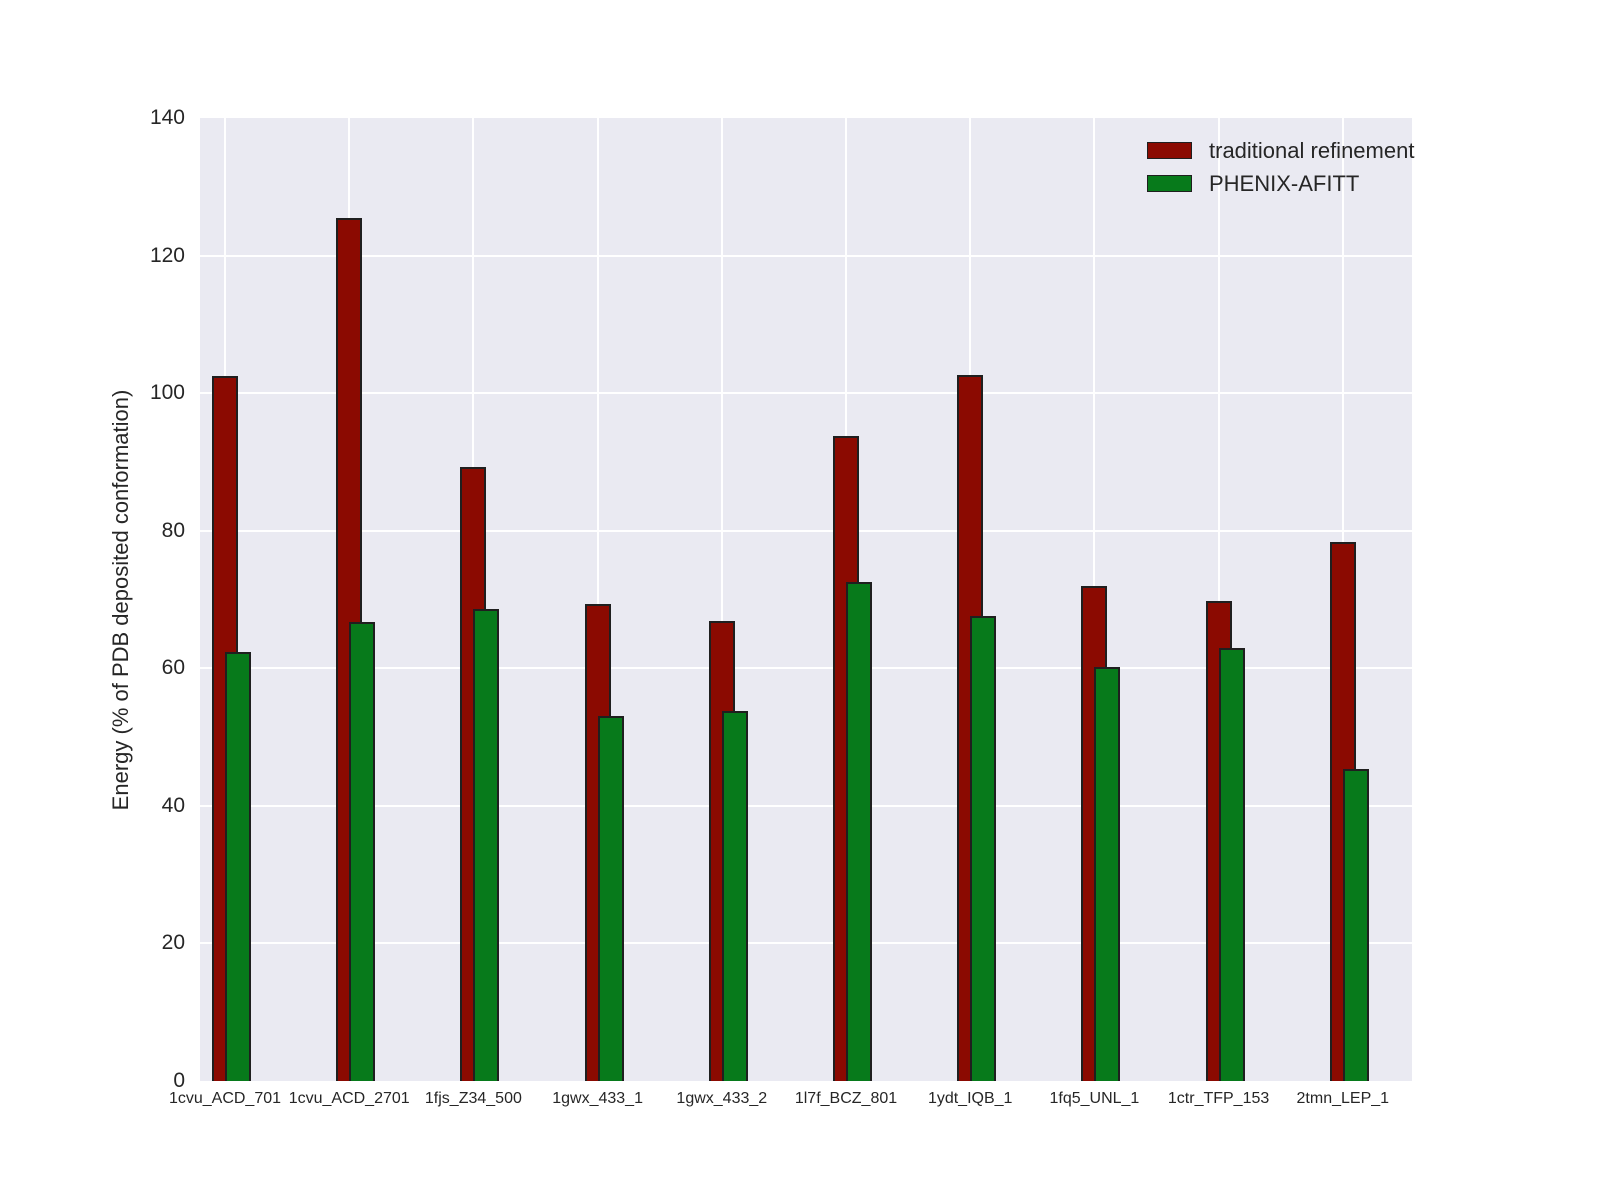 The image size is (1600, 1200). I want to click on x-tick-label-1gwx_433_2: 1gwx_433_2, so click(722, 1098).